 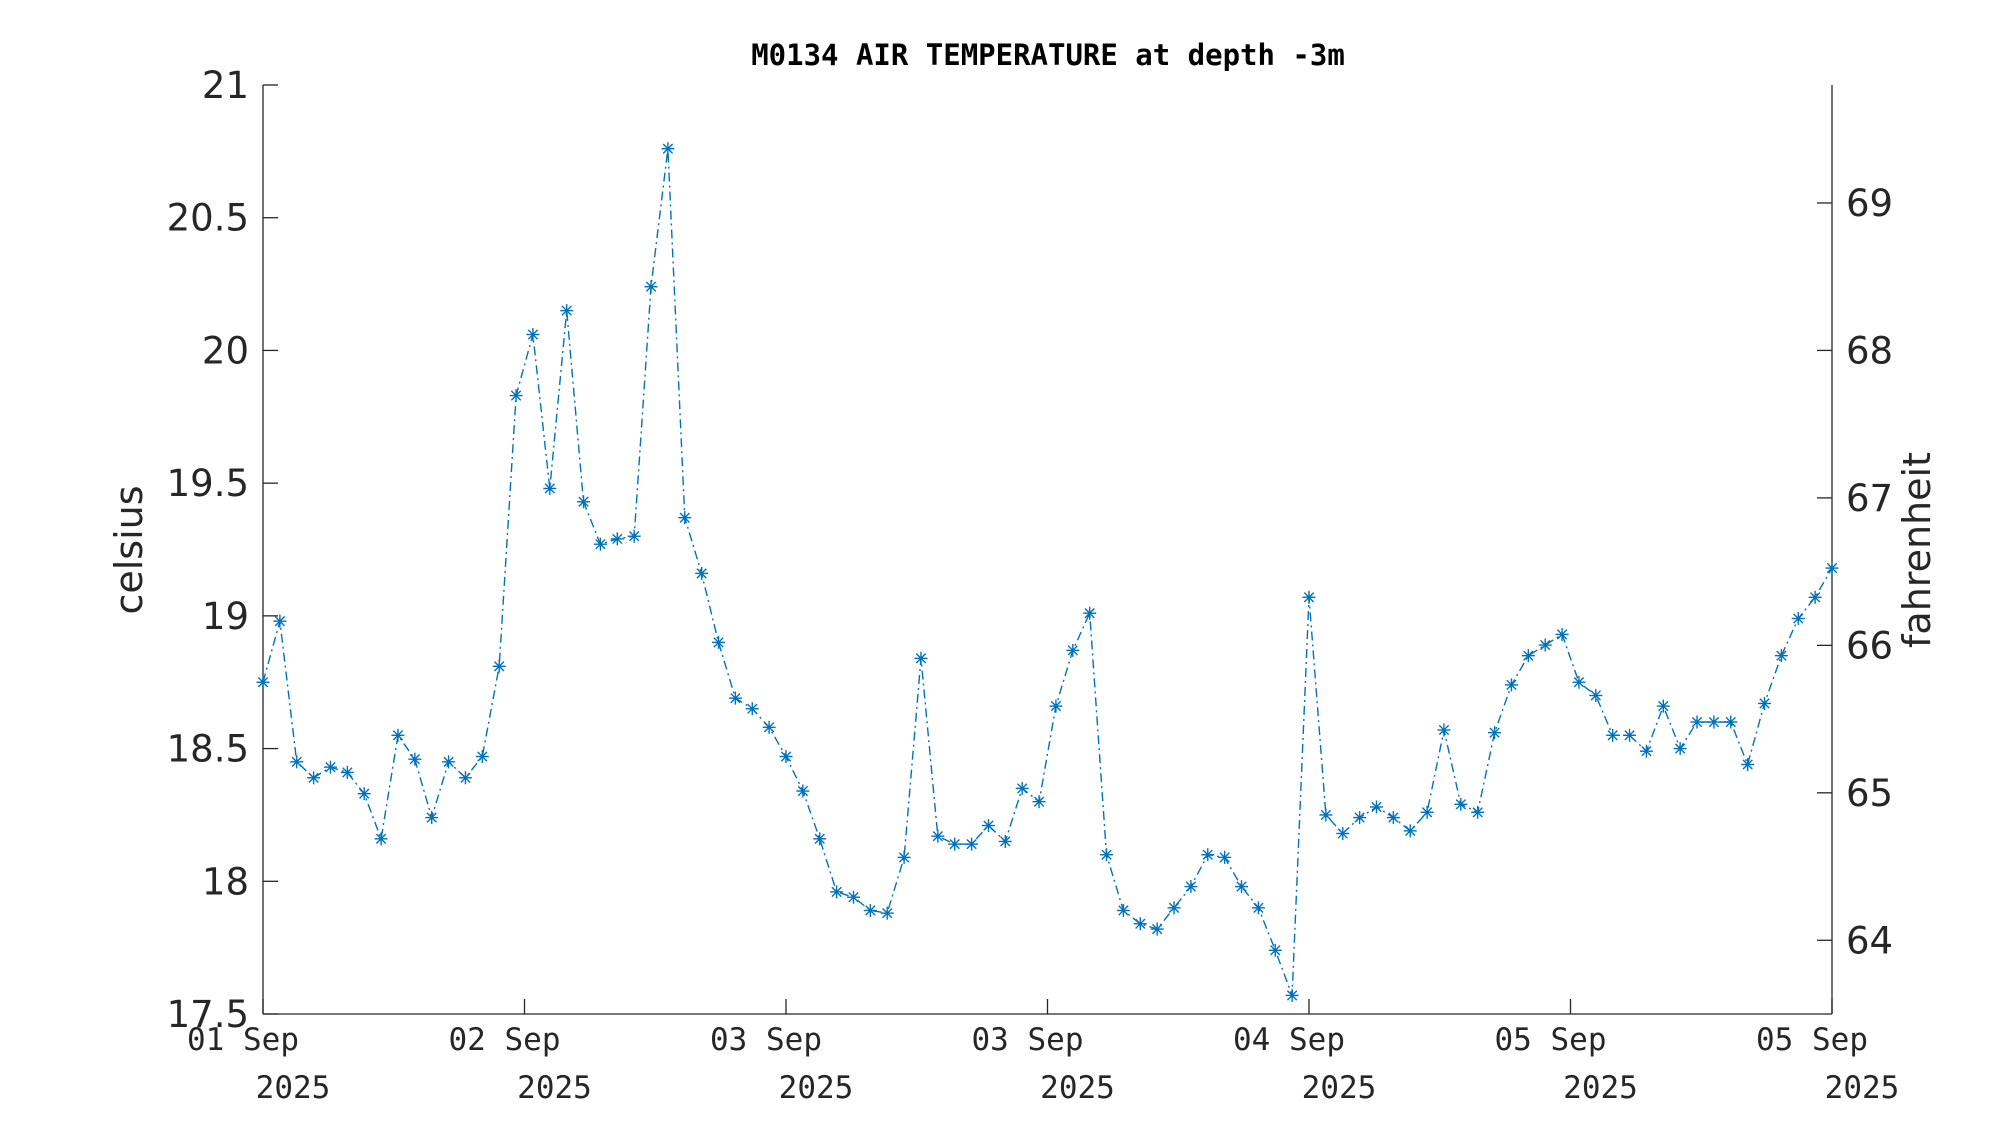 I want to click on y-right-tick-label: 66, so click(x=1869, y=645).